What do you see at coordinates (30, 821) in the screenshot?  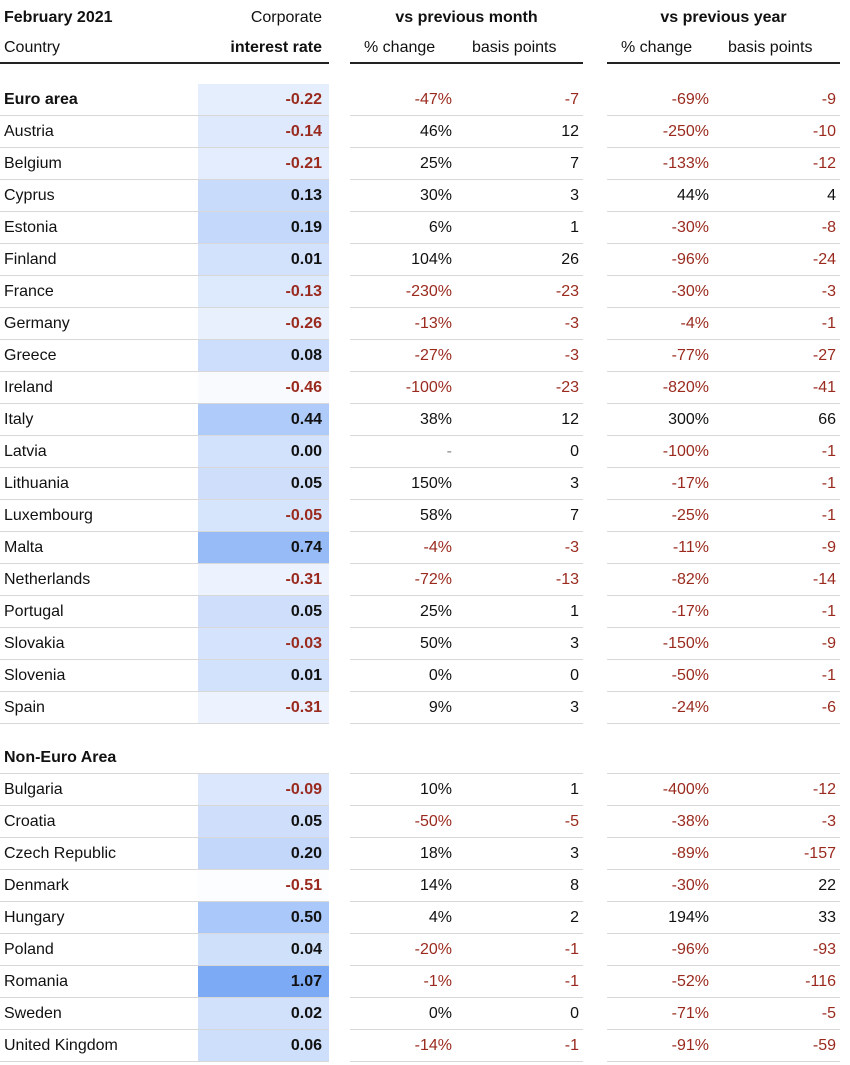 I see `country-cell: Croatia` at bounding box center [30, 821].